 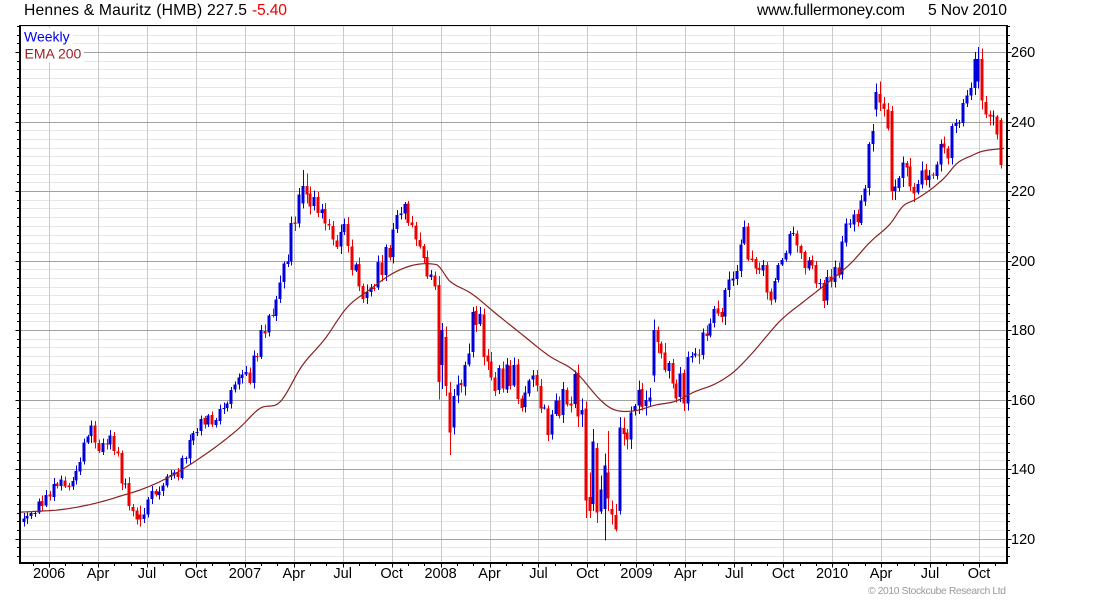 What do you see at coordinates (832, 574) in the screenshot?
I see `svg-text: 2010` at bounding box center [832, 574].